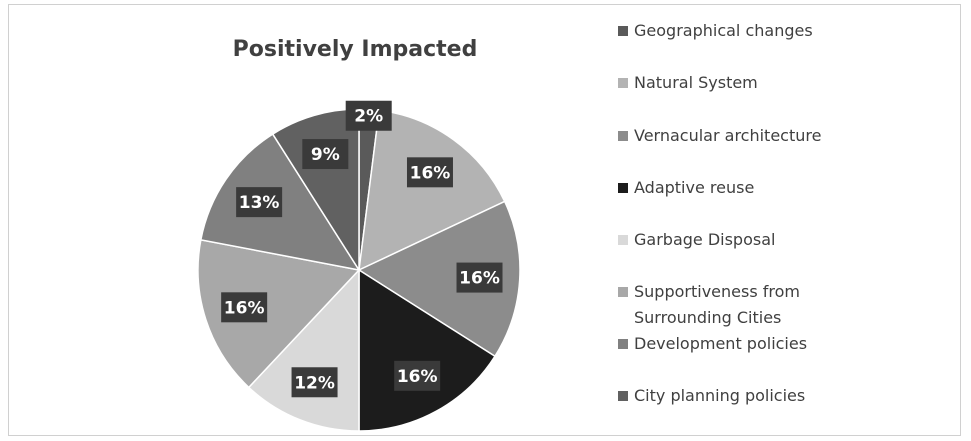  Describe the element at coordinates (763, 83) in the screenshot. I see `legend-item: Natural System` at that location.